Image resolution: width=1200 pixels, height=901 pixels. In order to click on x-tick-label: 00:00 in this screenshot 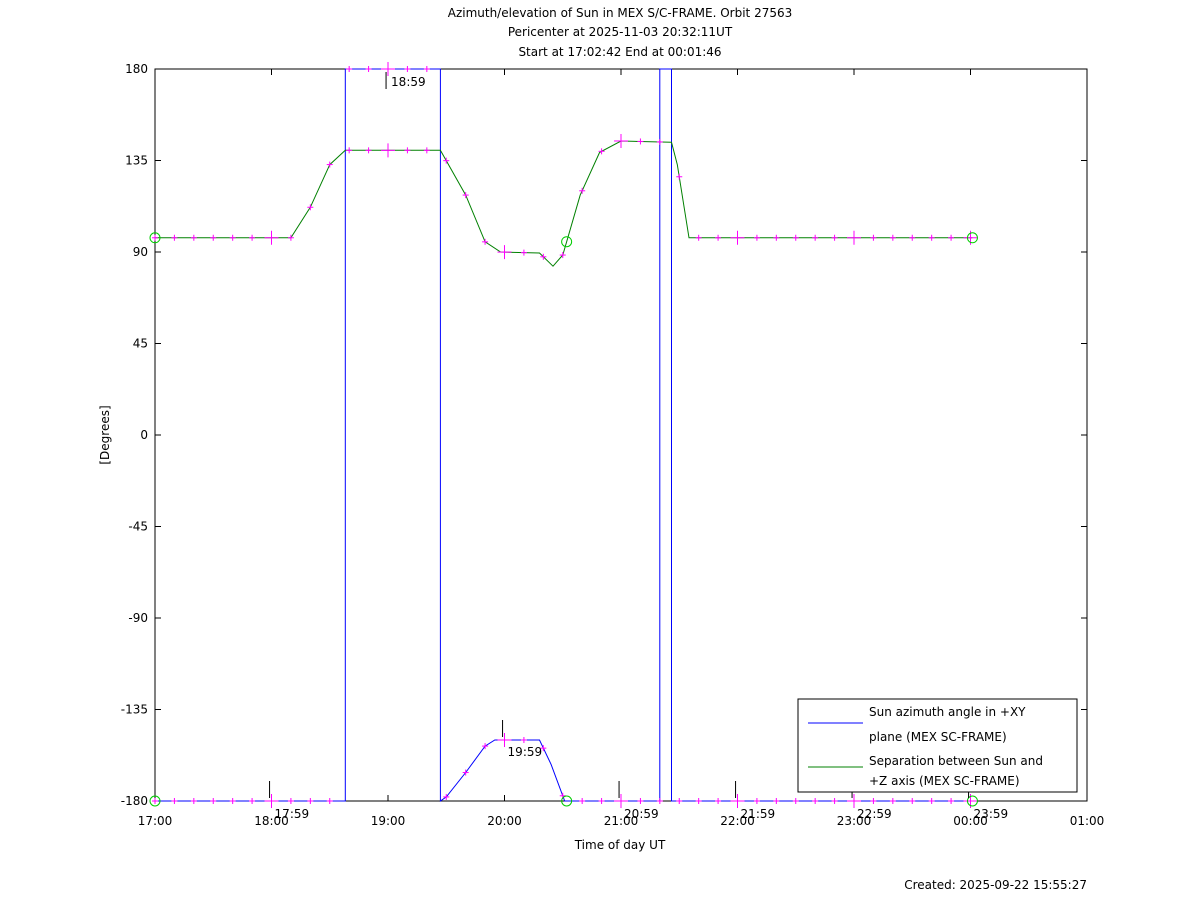, I will do `click(970, 821)`.